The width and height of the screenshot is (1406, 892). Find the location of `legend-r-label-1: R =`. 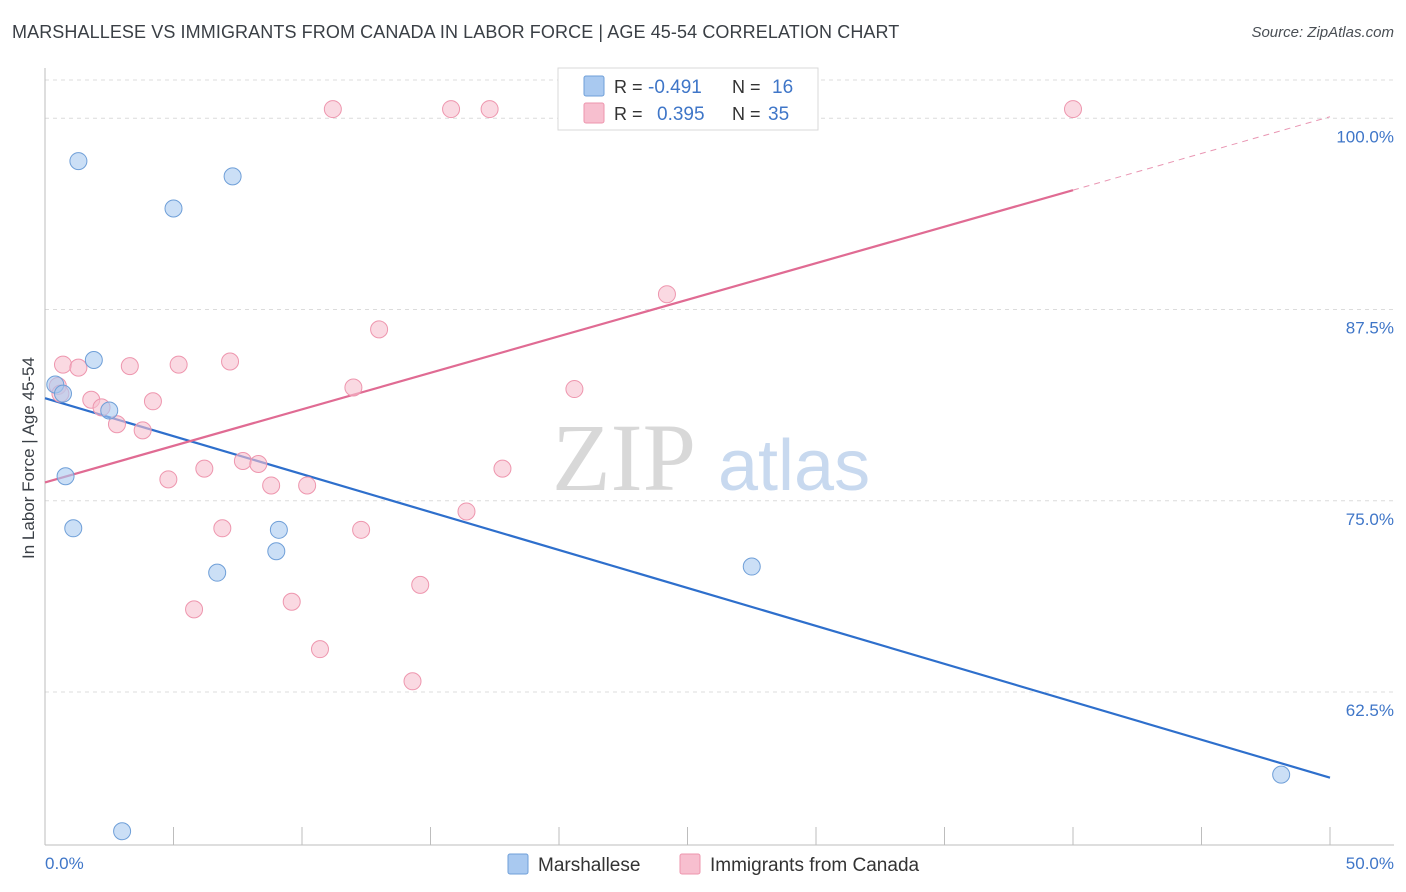

legend-r-label-1: R = is located at coordinates (628, 87).